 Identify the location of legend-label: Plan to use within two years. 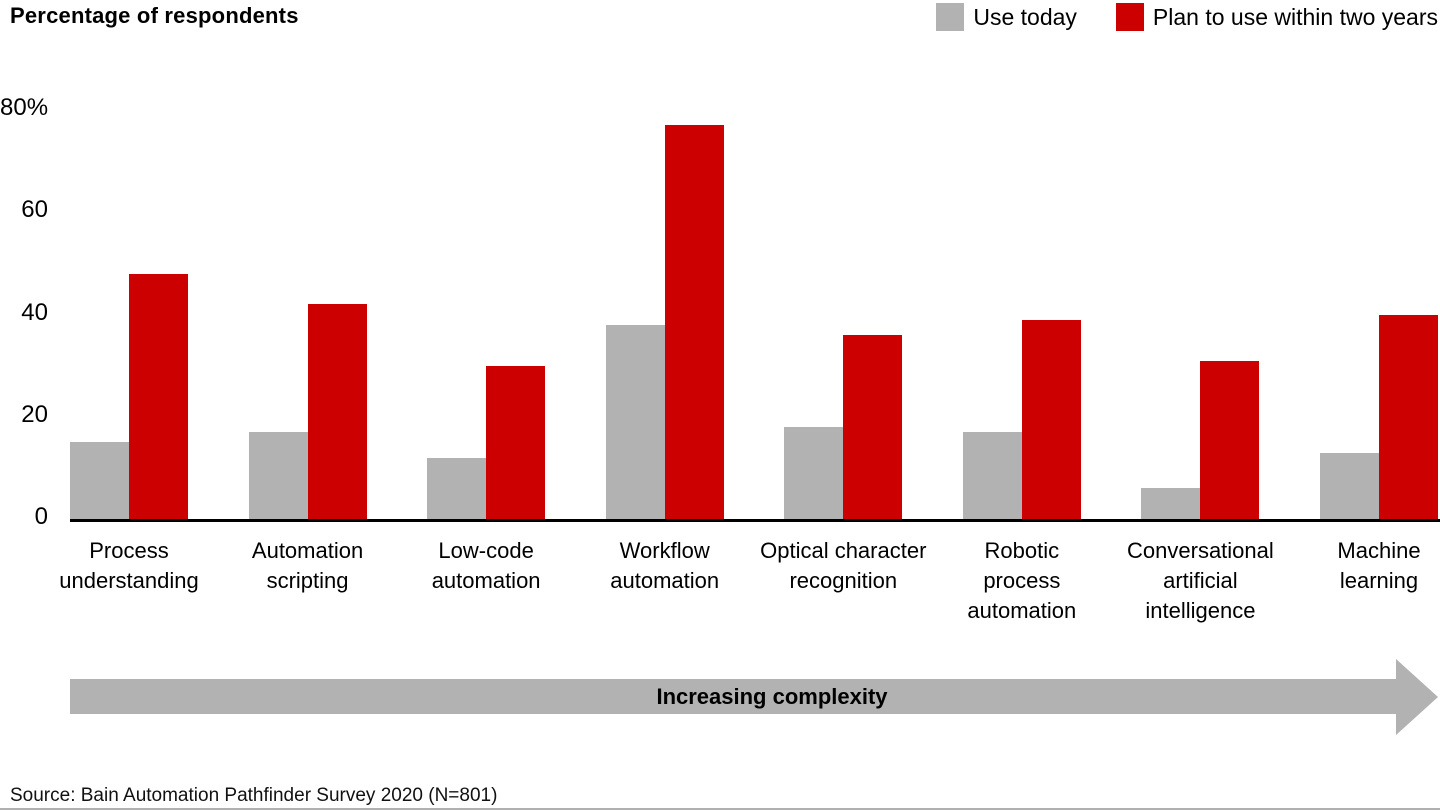
(1295, 16).